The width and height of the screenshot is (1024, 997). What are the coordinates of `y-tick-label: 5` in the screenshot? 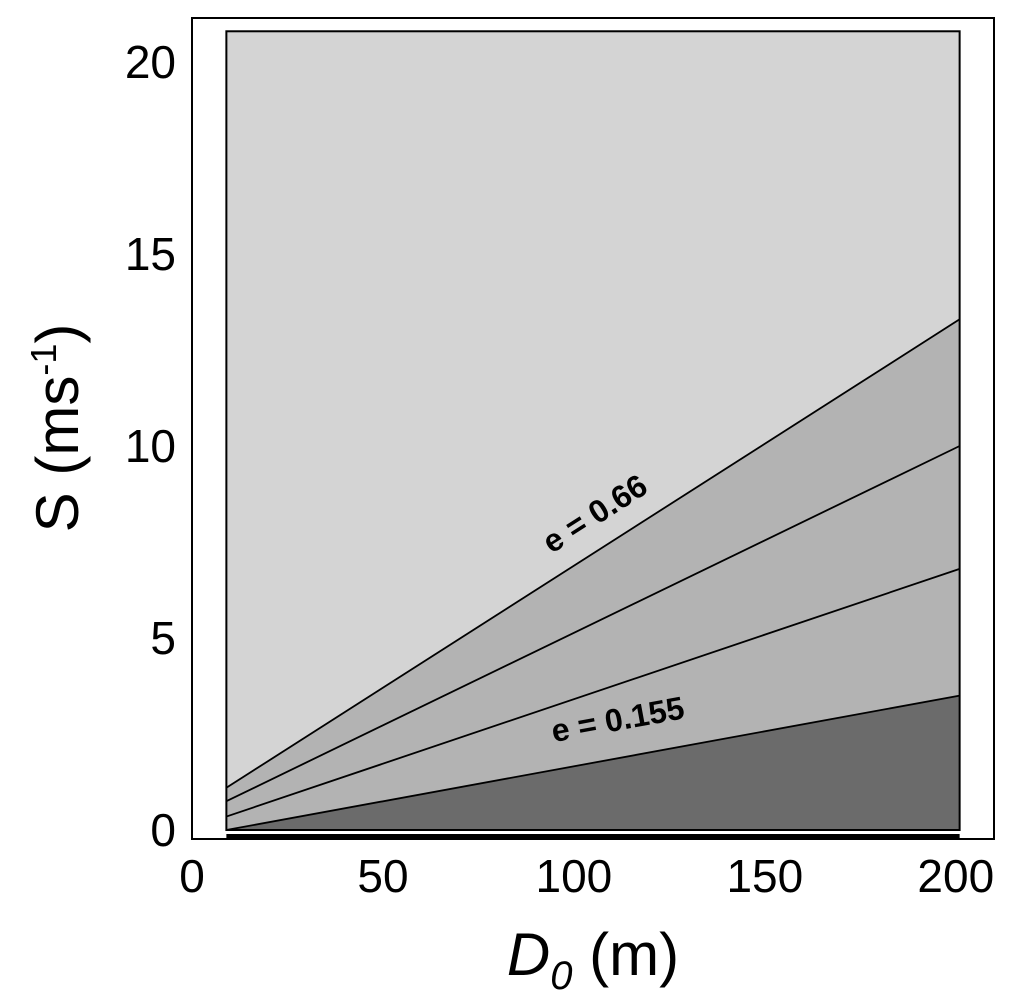 It's located at (163, 638).